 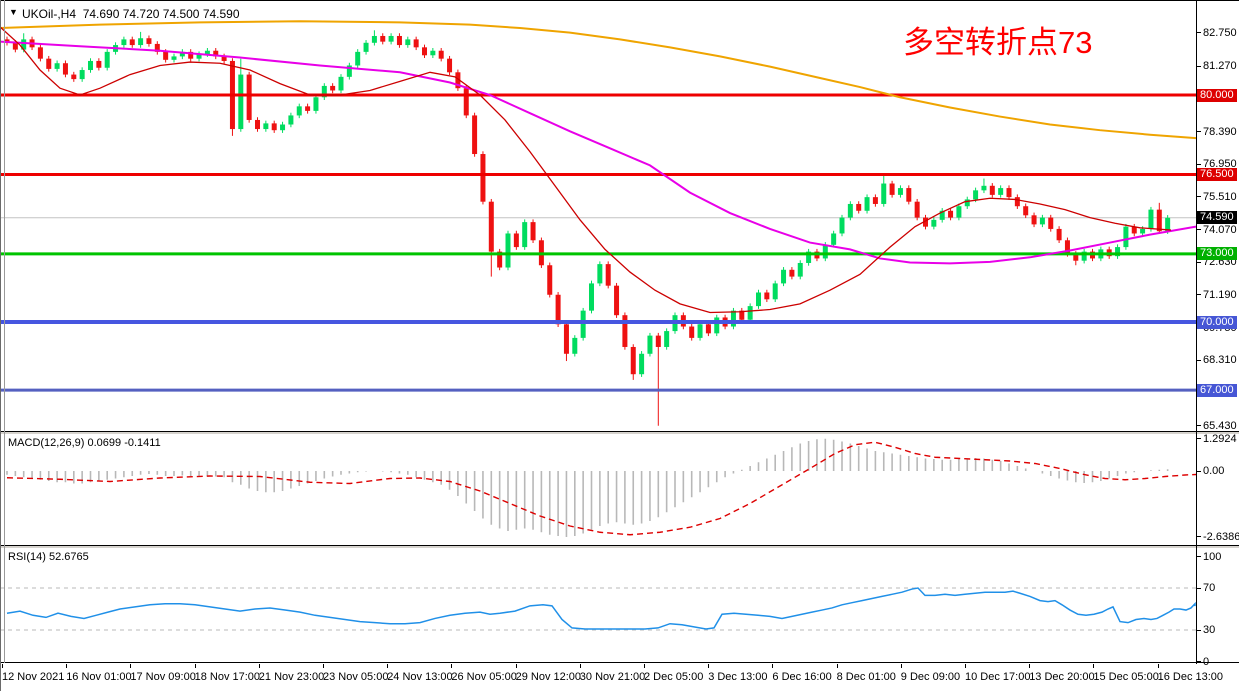 I want to click on time-axis-label: 16 Dec 13:00, so click(x=1190, y=677).